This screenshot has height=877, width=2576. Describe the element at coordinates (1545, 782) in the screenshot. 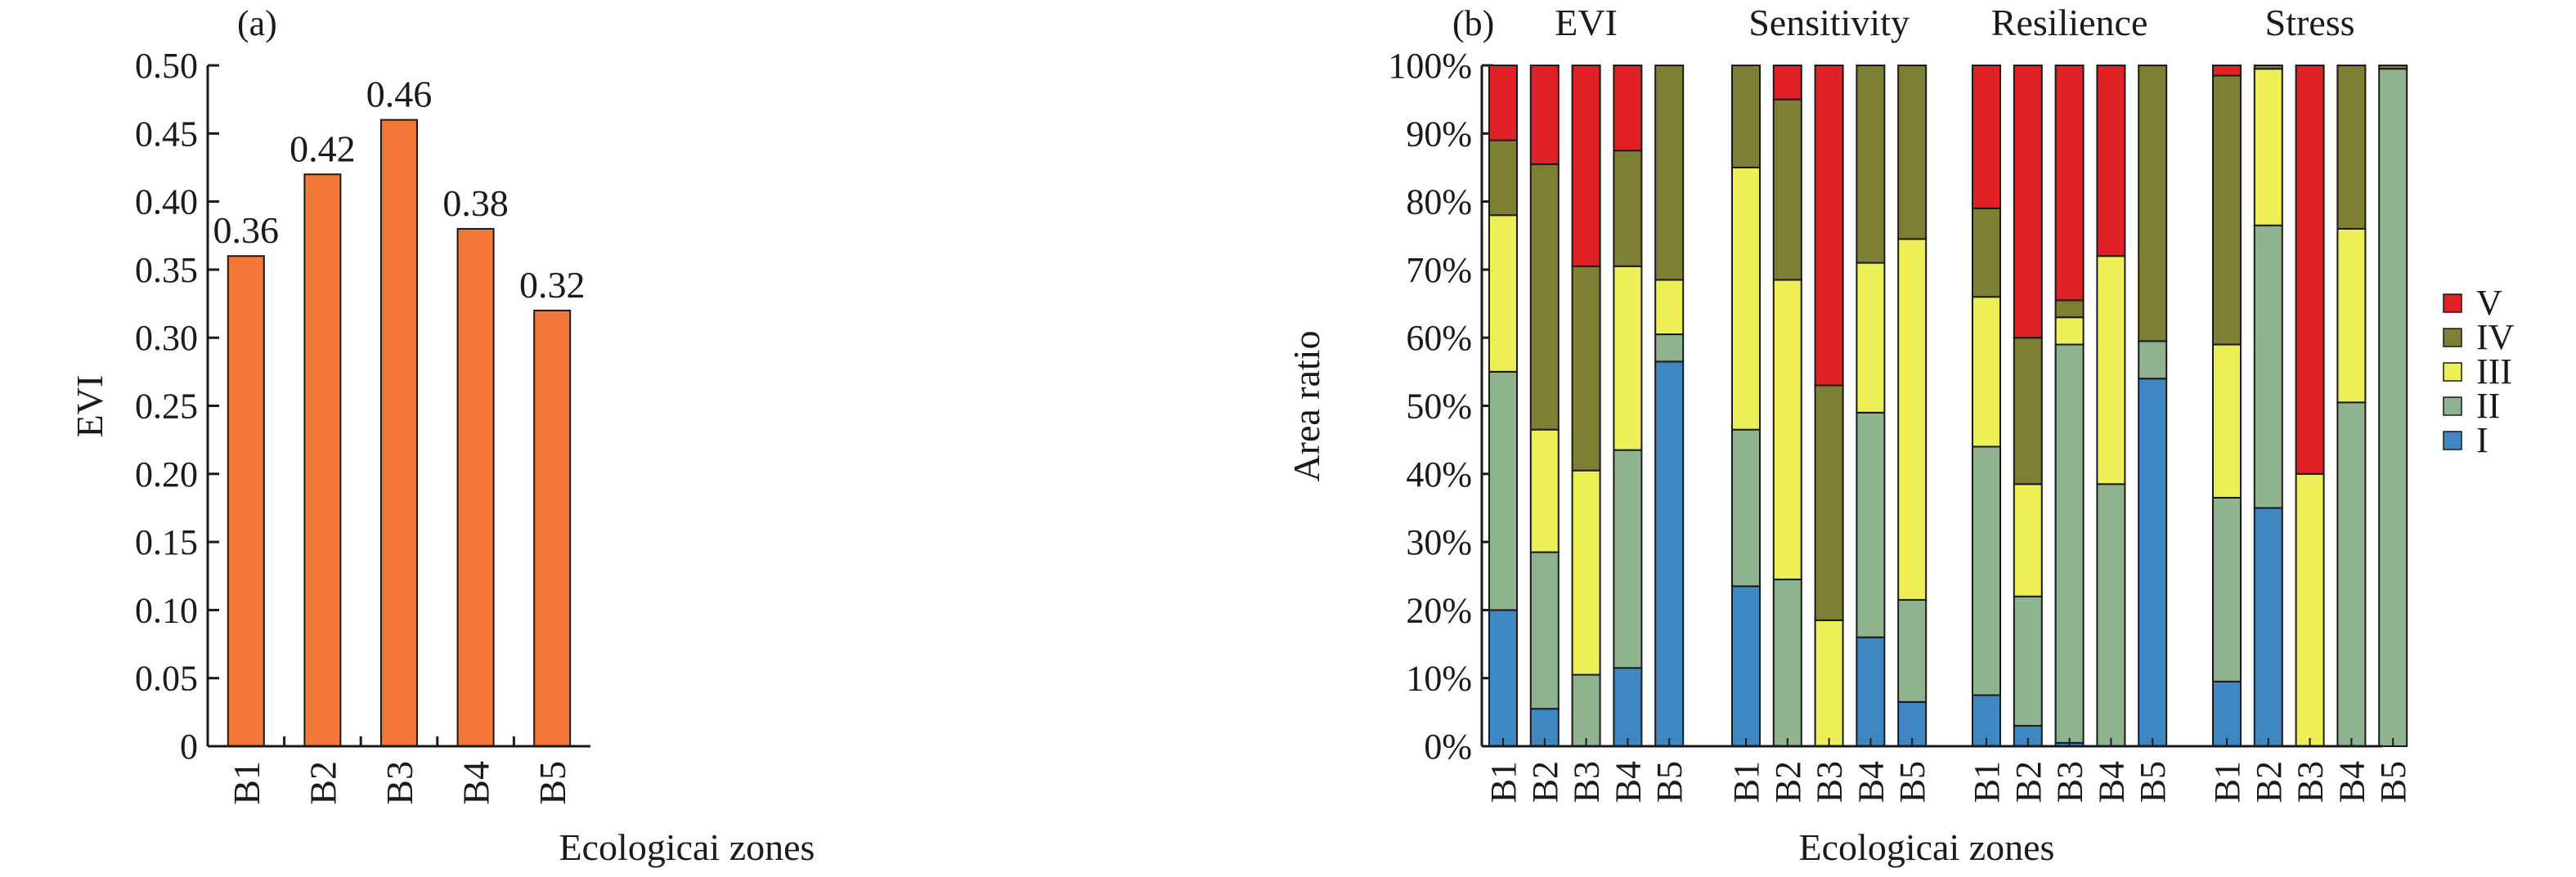

I see `x-tick-label-evi-B2: B2` at that location.